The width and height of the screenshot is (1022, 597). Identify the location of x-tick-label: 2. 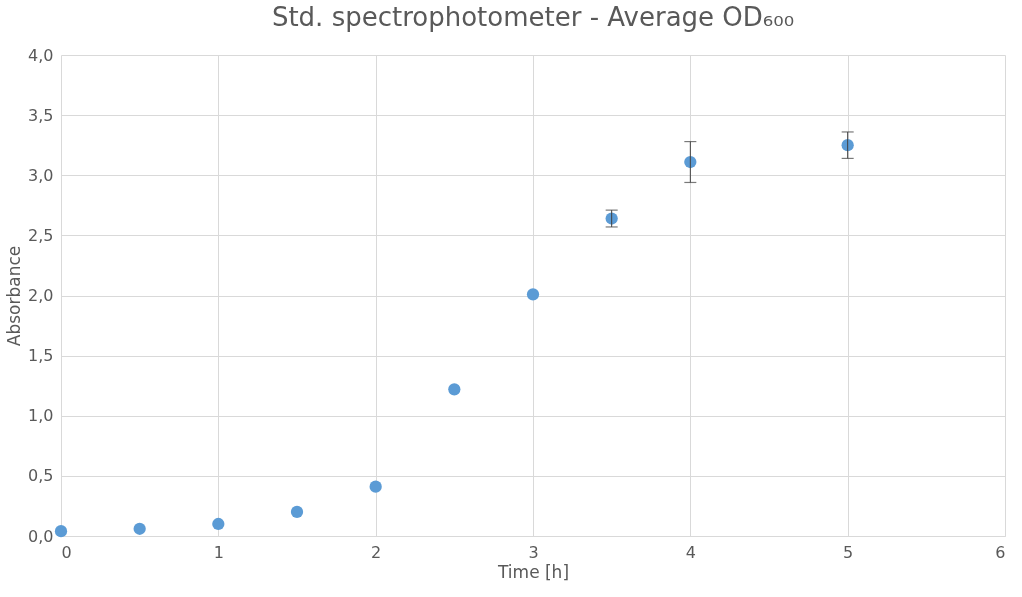
(376, 552).